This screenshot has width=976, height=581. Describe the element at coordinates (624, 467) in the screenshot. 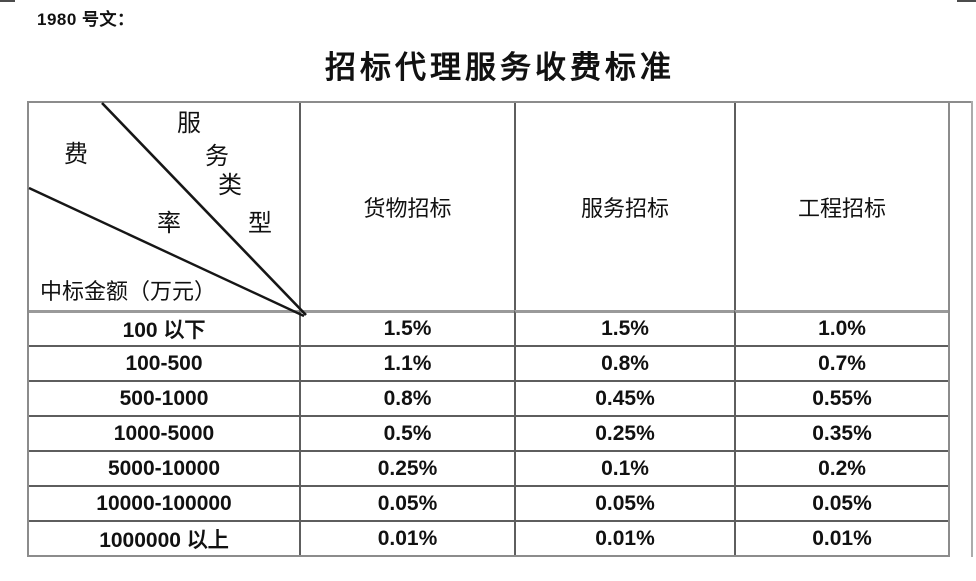

I see `fee-value: 0.1%` at that location.